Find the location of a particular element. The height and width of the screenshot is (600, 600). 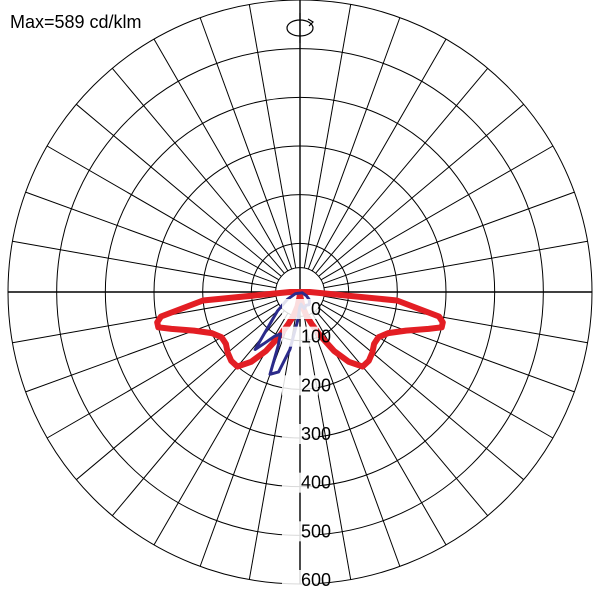

radial-tick-label: 400 is located at coordinates (316, 483).